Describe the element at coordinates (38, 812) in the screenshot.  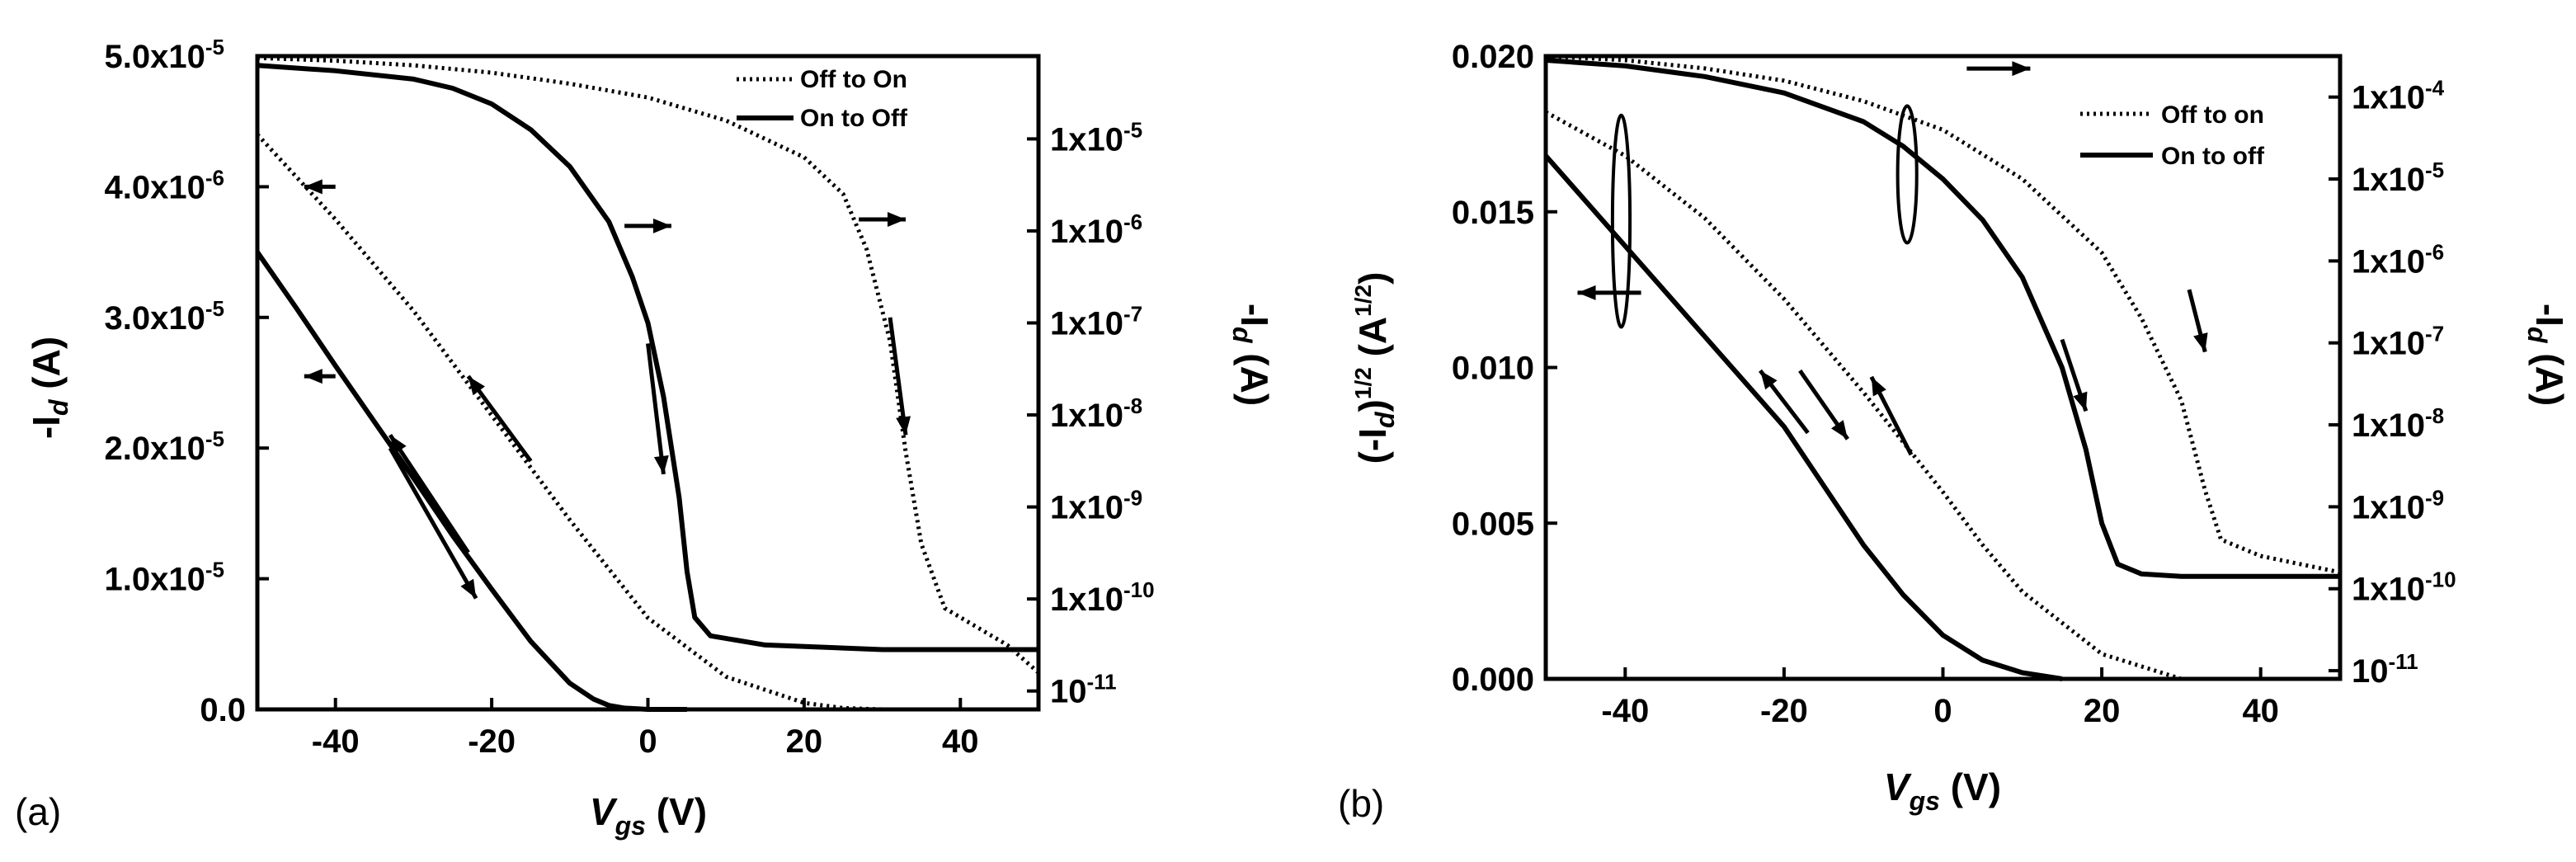
I see `panel-a-label: (a)` at that location.